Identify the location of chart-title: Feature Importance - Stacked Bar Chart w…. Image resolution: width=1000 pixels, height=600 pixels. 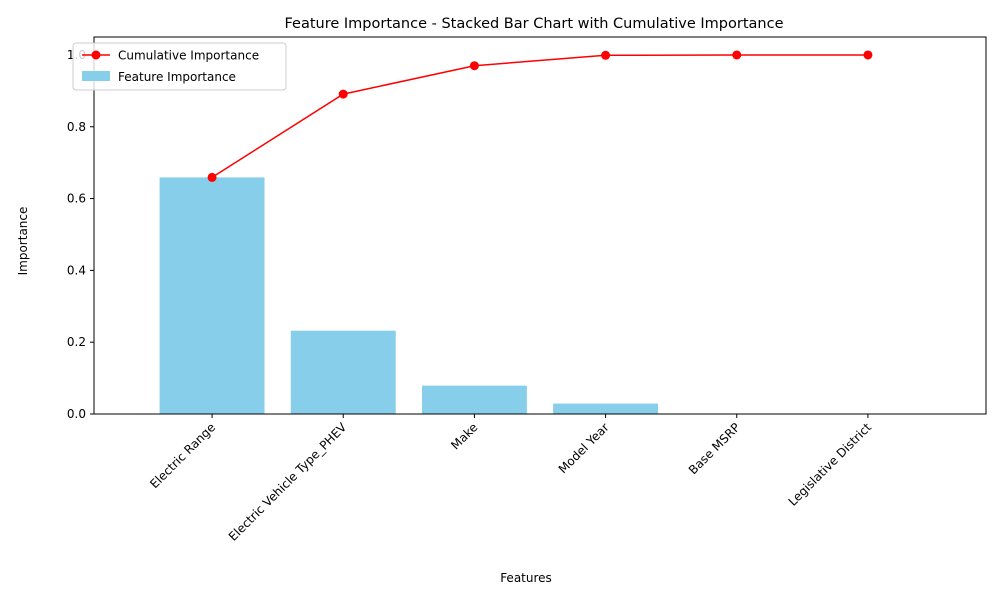
(534, 24).